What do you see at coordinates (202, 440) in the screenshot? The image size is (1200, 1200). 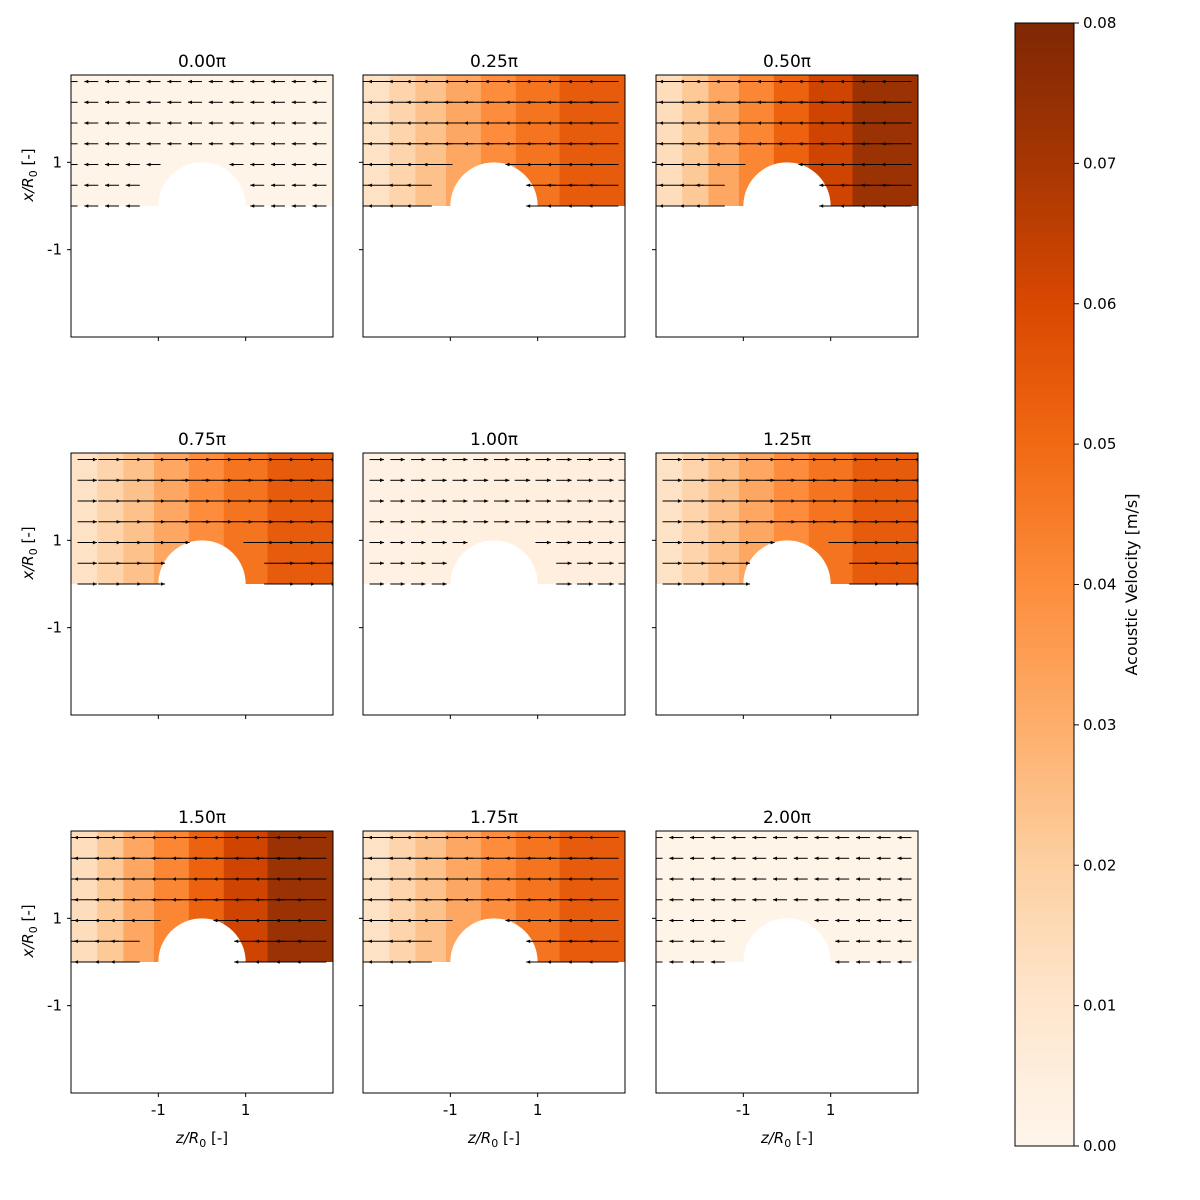 I see `panel-title: 0.75π` at bounding box center [202, 440].